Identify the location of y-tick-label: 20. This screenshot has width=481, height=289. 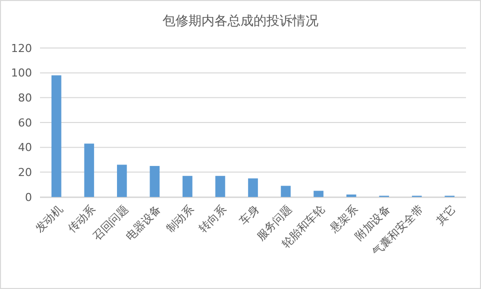
(25, 173).